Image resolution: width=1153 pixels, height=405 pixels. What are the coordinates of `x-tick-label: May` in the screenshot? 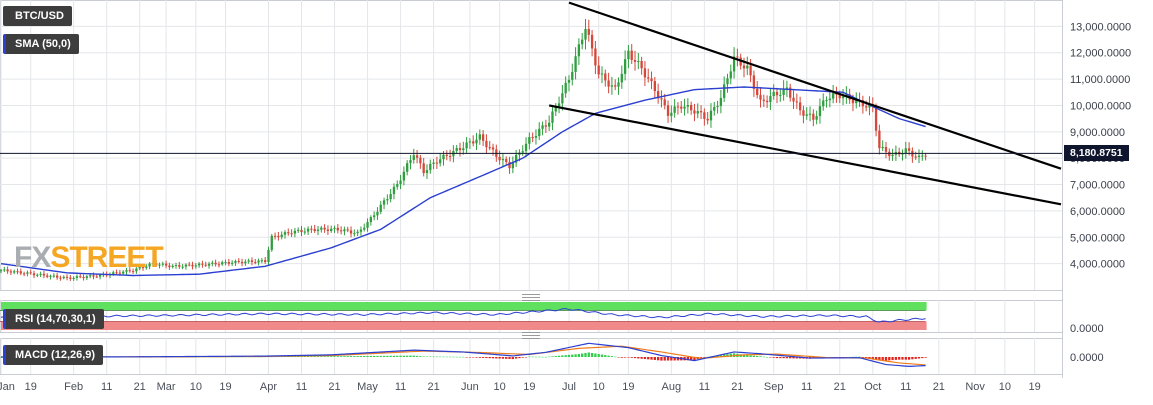 It's located at (367, 387).